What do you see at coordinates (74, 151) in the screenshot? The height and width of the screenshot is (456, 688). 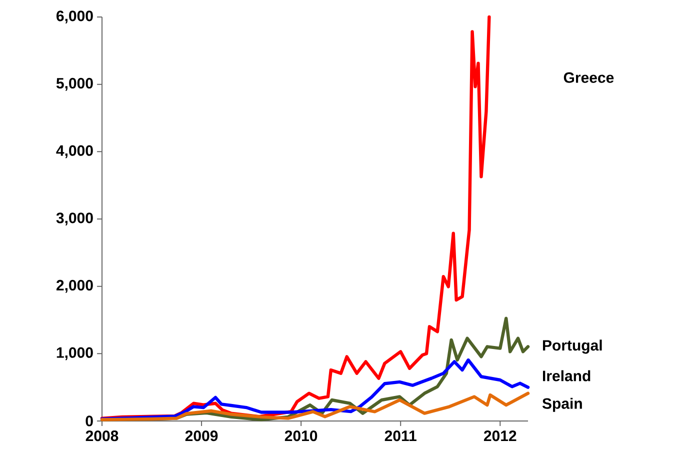 I see `y-tick-label: 4,000` at bounding box center [74, 151].